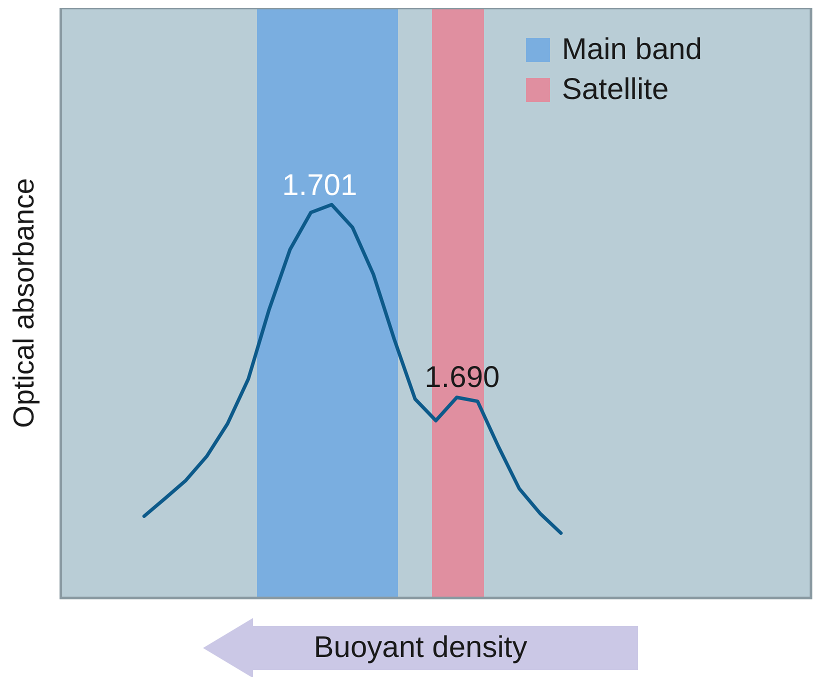 This screenshot has height=677, width=821. What do you see at coordinates (632, 50) in the screenshot?
I see `text: Main band` at bounding box center [632, 50].